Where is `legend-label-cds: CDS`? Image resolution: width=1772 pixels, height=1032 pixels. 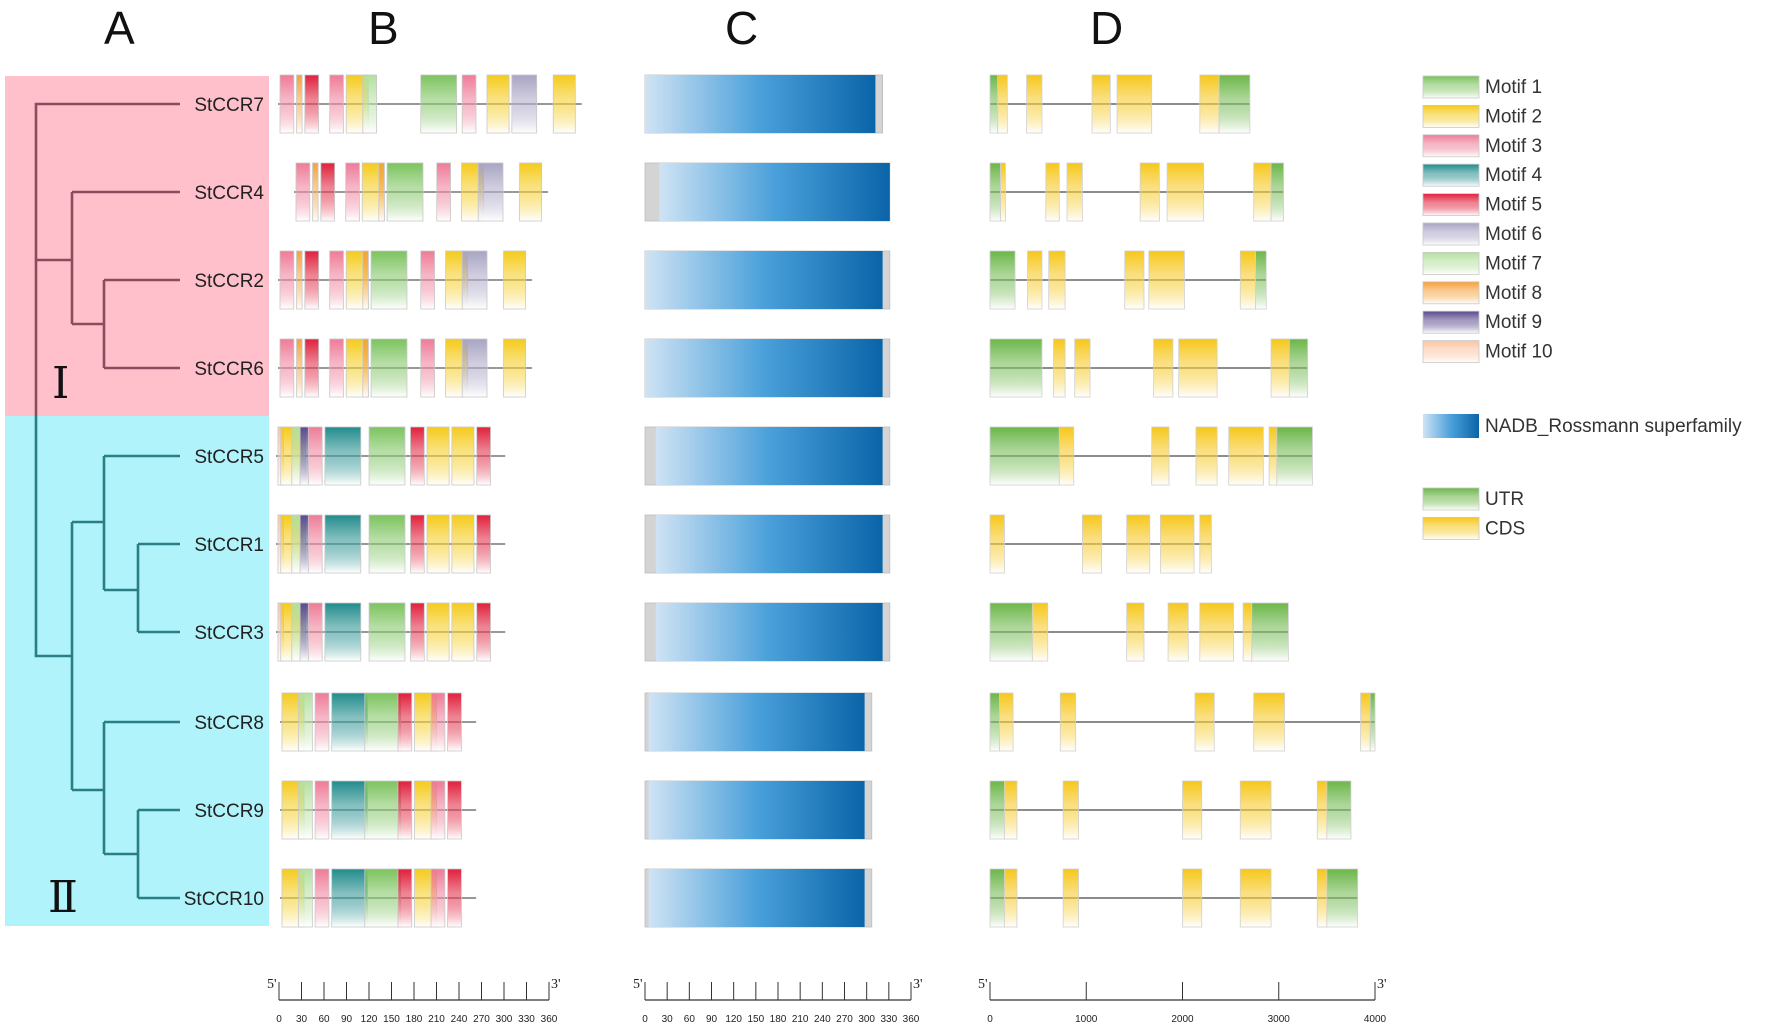 legend-label-cds: CDS is located at coordinates (1505, 528).